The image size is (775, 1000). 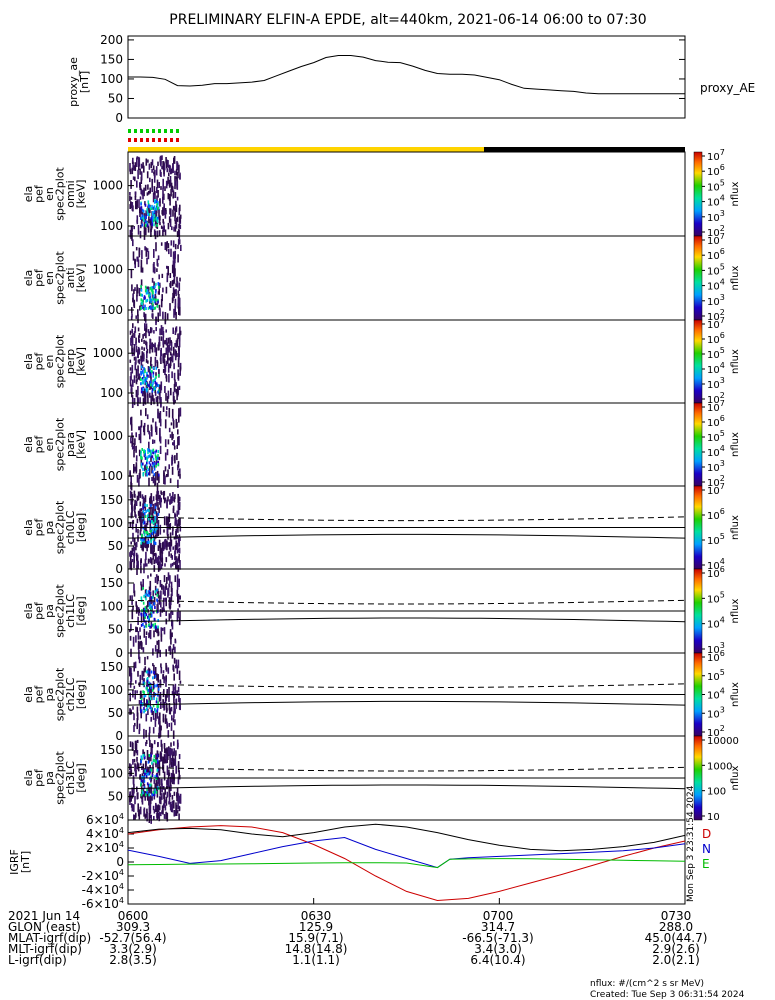 What do you see at coordinates (716, 792) in the screenshot?
I see `colorbar-tick-label: 100` at bounding box center [716, 792].